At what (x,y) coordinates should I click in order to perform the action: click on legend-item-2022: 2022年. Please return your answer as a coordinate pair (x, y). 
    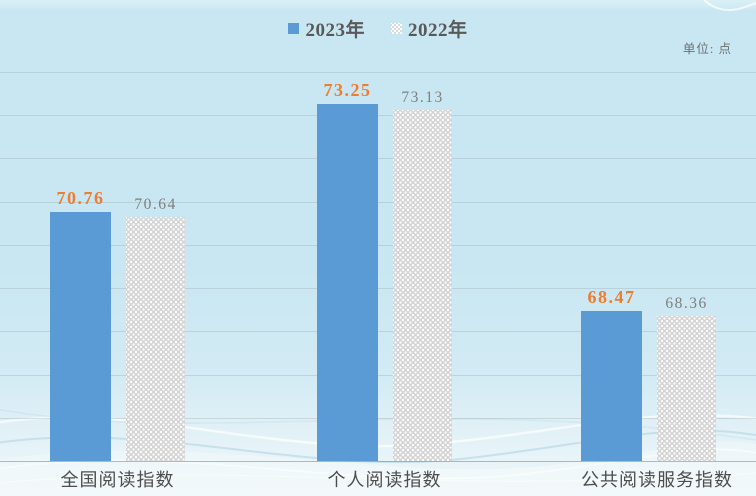
    Looking at the image, I should click on (429, 28).